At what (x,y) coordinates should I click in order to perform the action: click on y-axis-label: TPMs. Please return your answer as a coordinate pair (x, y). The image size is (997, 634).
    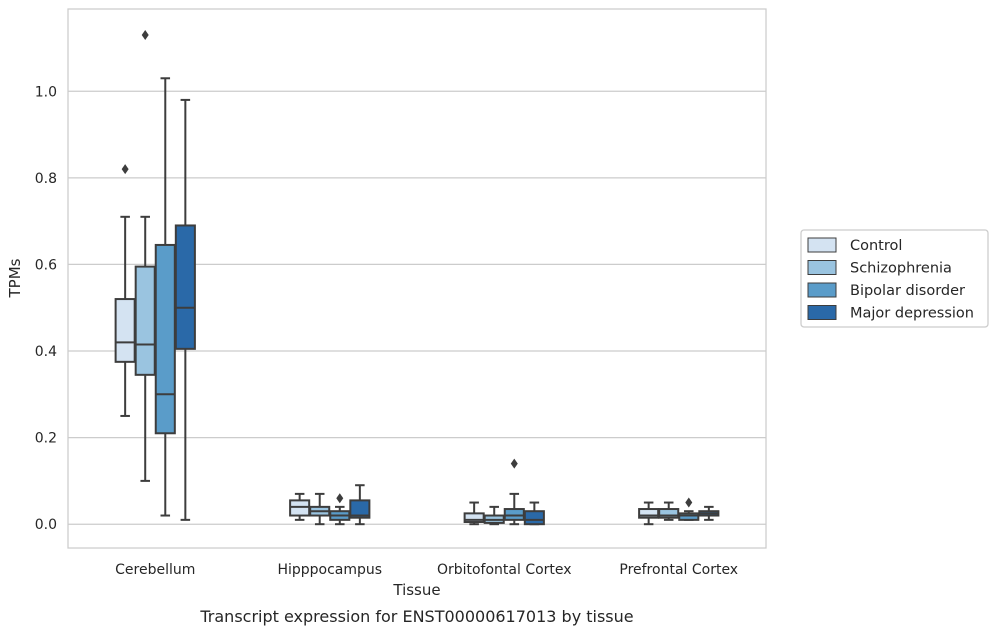
    Looking at the image, I should click on (15, 278).